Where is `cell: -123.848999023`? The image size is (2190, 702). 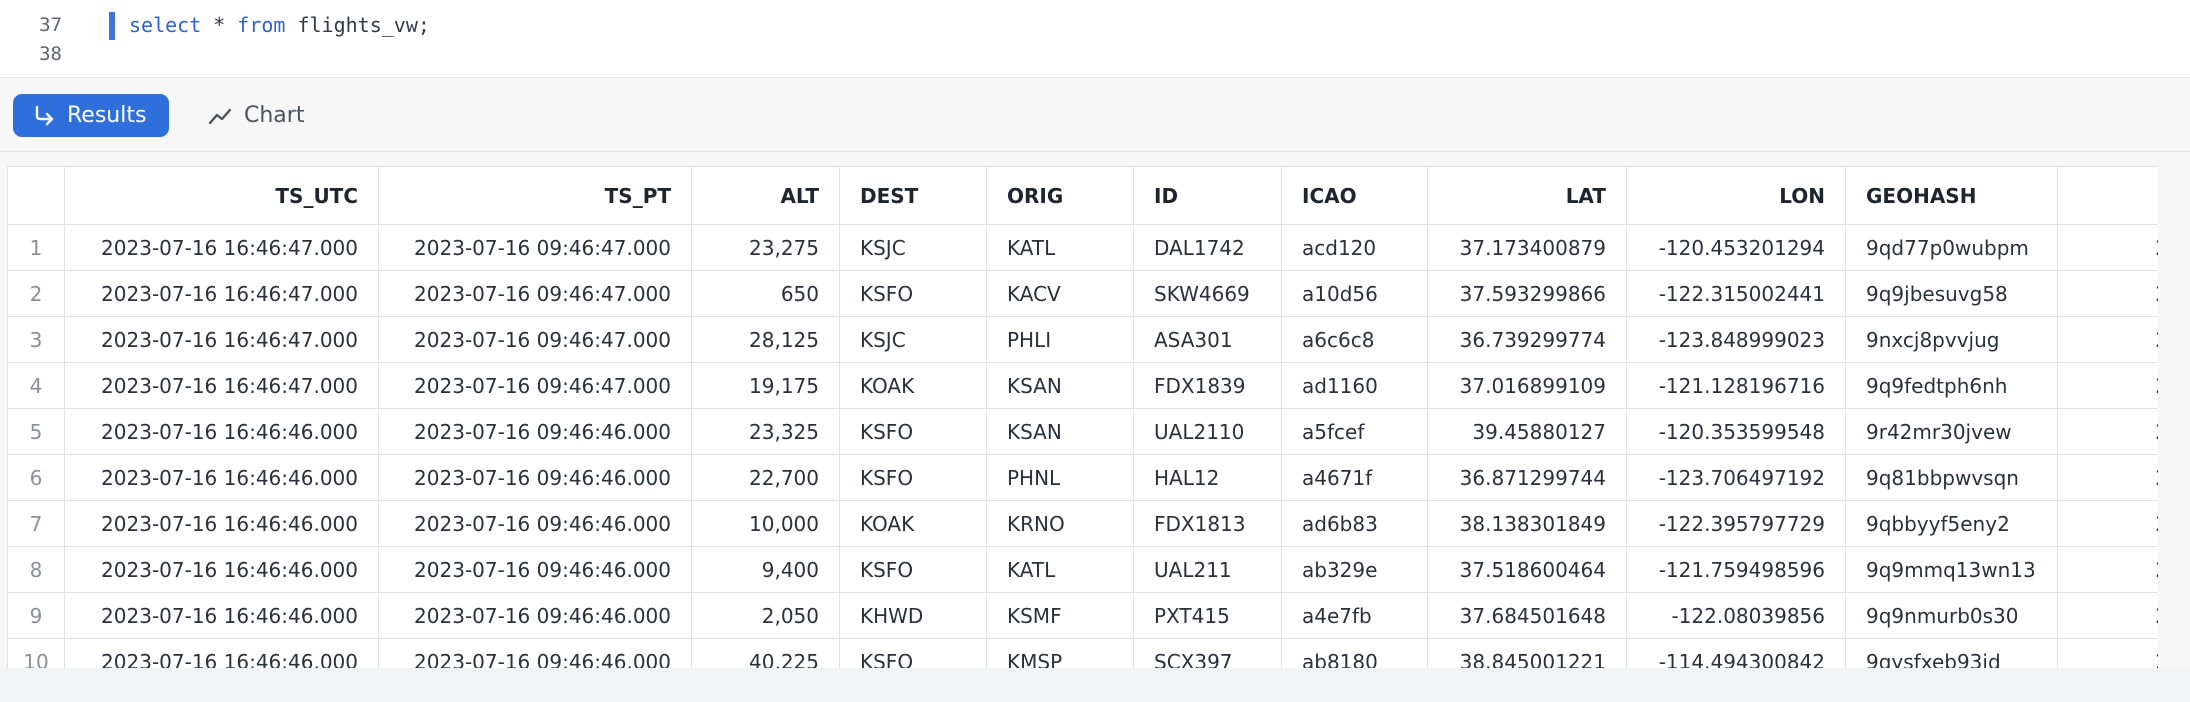
cell: -123.848999023 is located at coordinates (1736, 339).